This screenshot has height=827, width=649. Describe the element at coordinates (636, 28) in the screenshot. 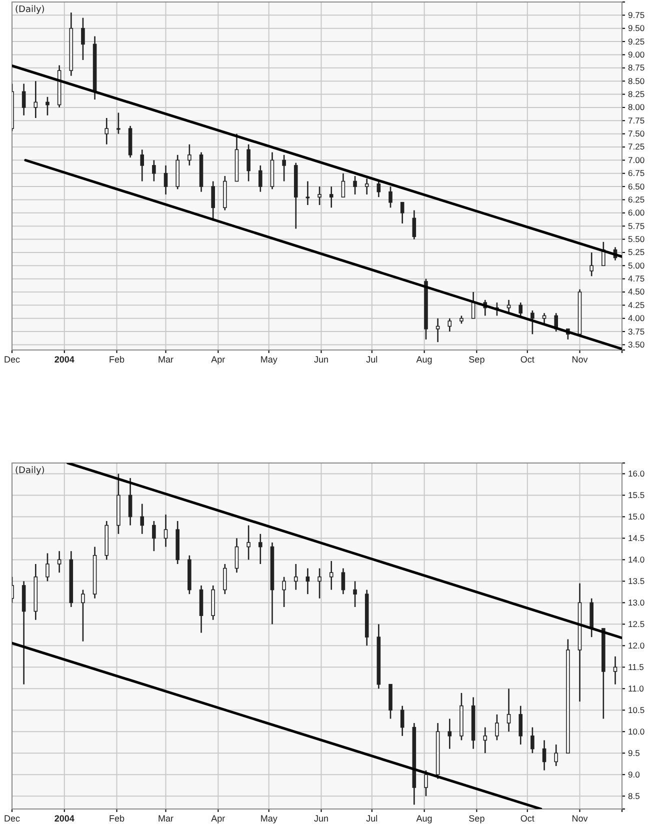

I see `y-tick-label: 9.50` at that location.